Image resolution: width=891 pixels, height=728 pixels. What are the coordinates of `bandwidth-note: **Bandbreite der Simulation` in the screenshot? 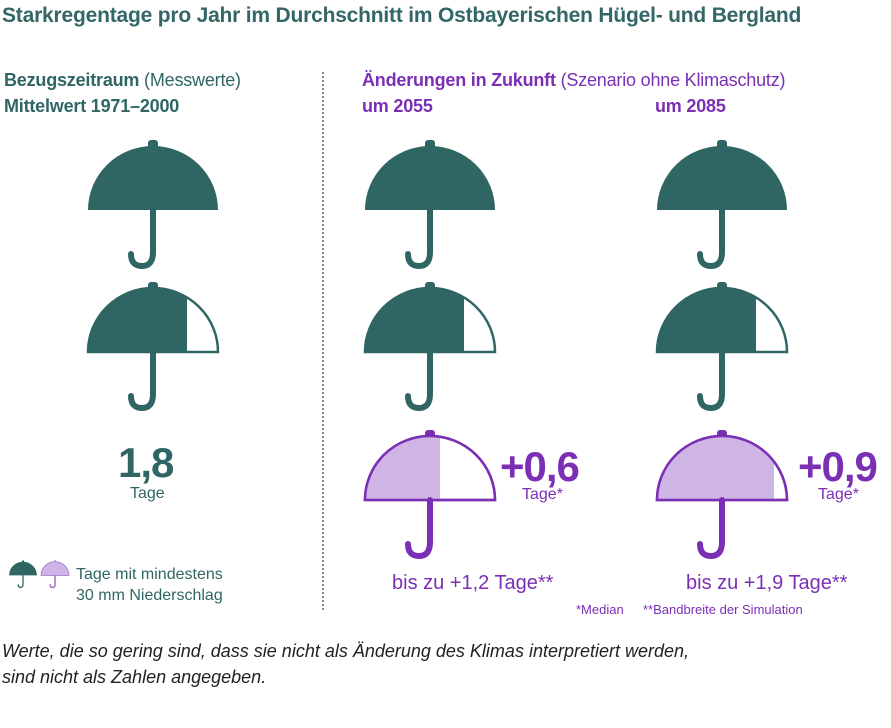 It's located at (723, 609).